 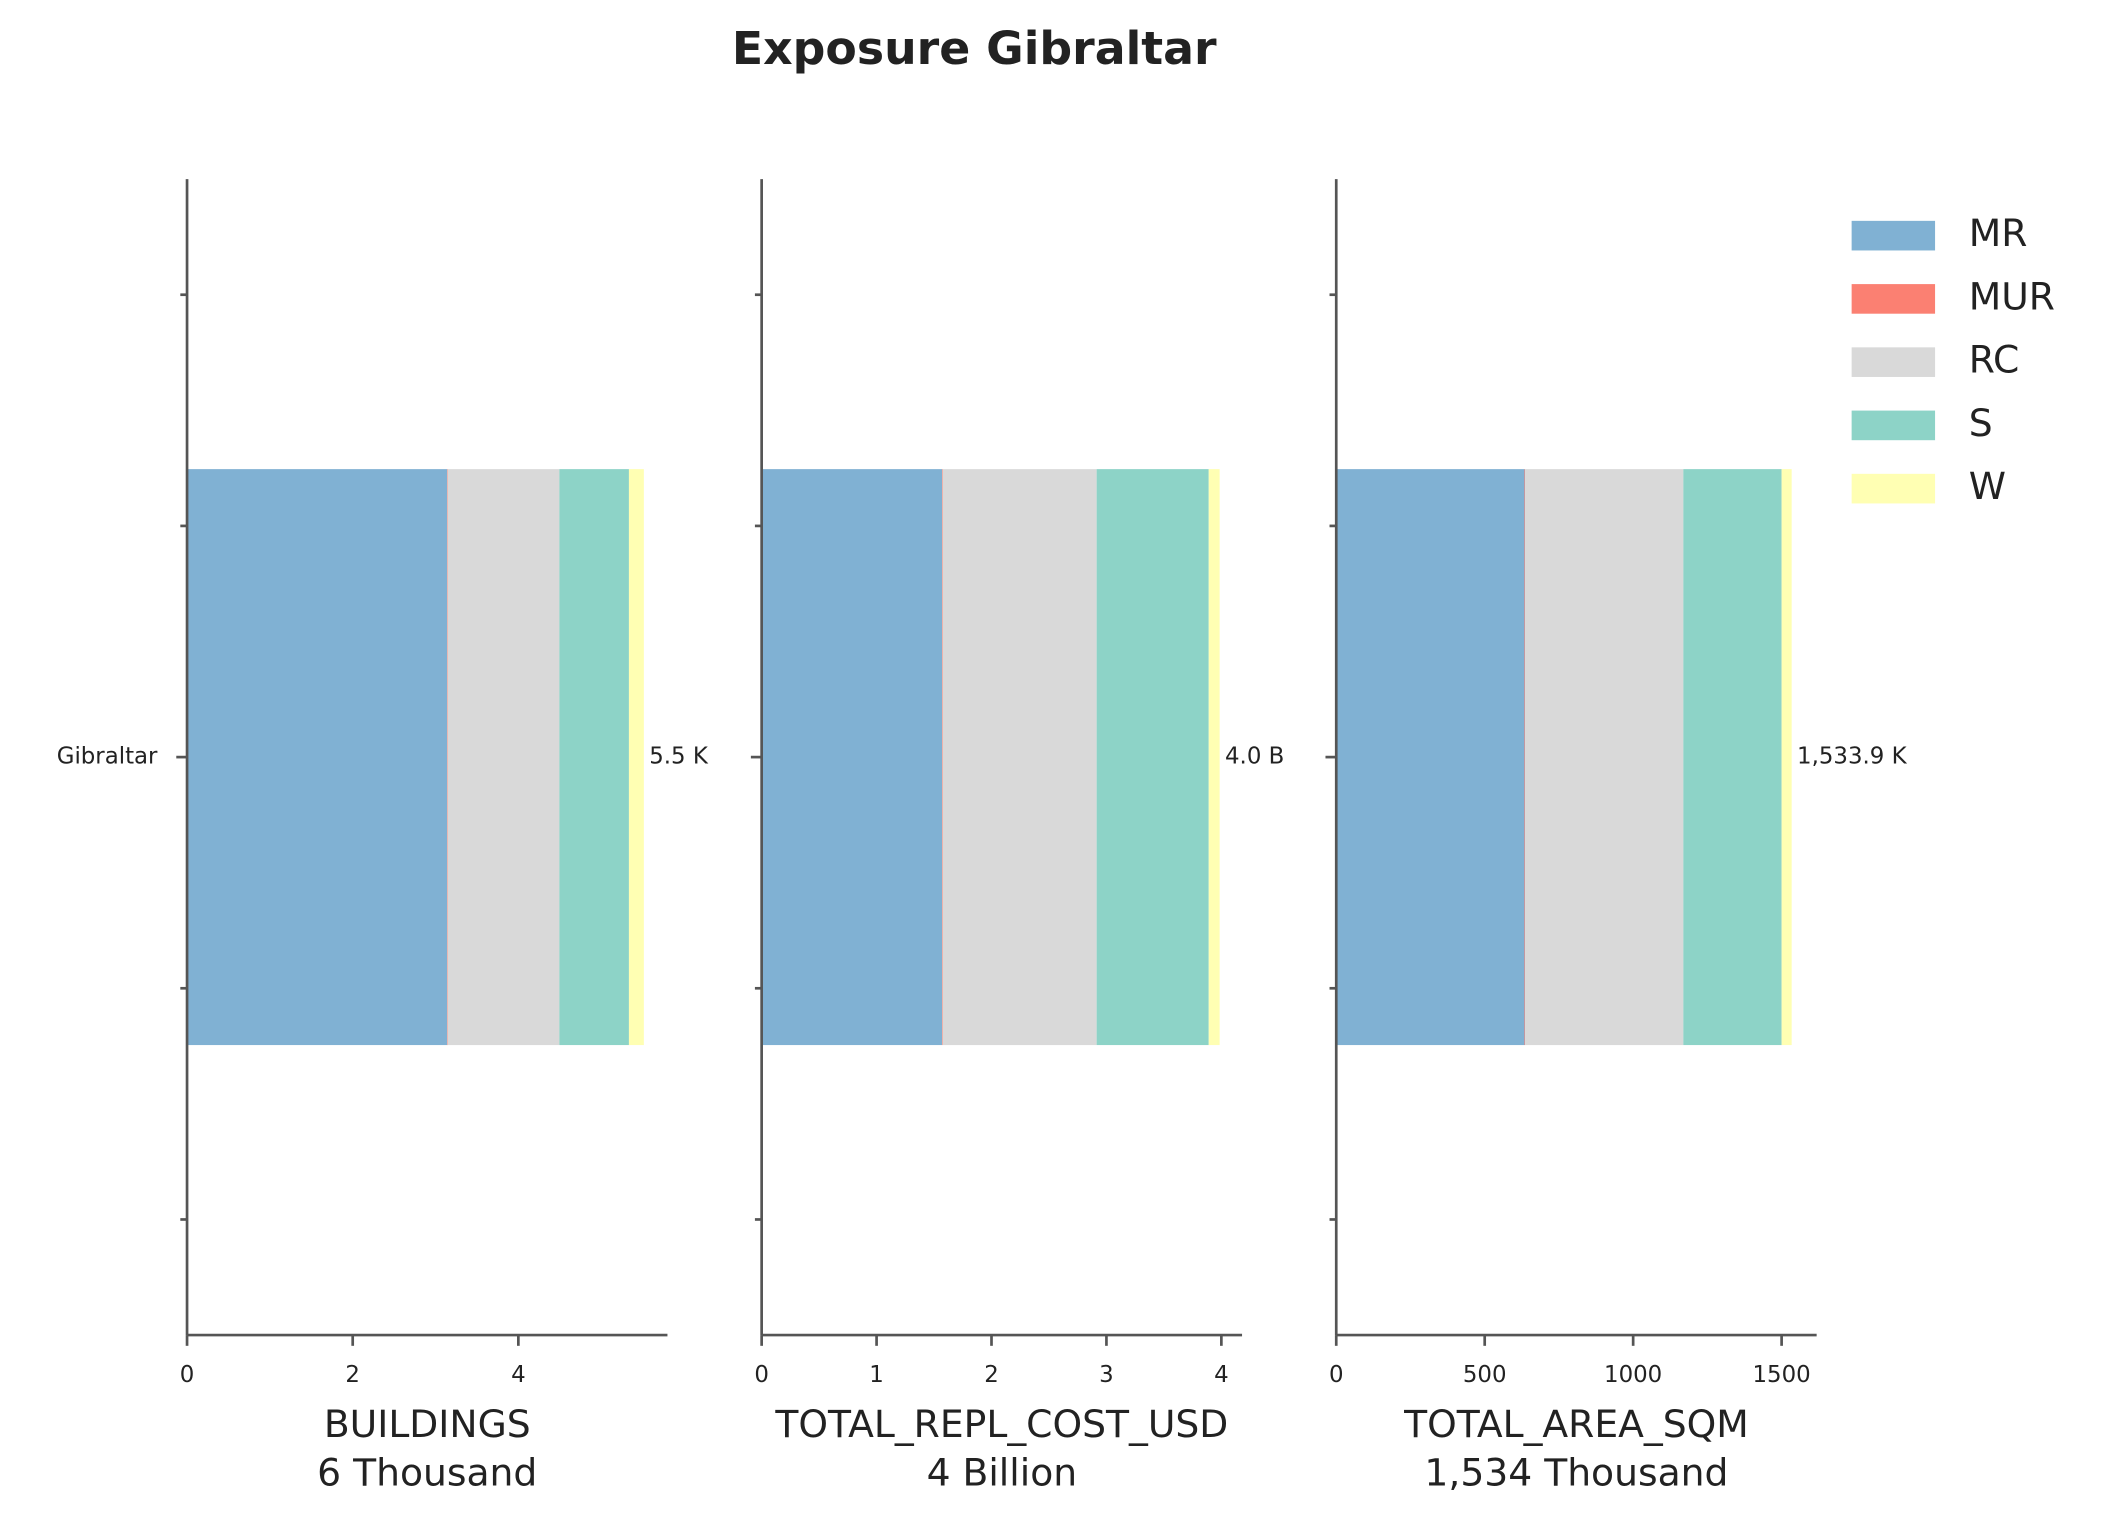 I want to click on x-tick-label: 1, so click(x=876, y=1375).